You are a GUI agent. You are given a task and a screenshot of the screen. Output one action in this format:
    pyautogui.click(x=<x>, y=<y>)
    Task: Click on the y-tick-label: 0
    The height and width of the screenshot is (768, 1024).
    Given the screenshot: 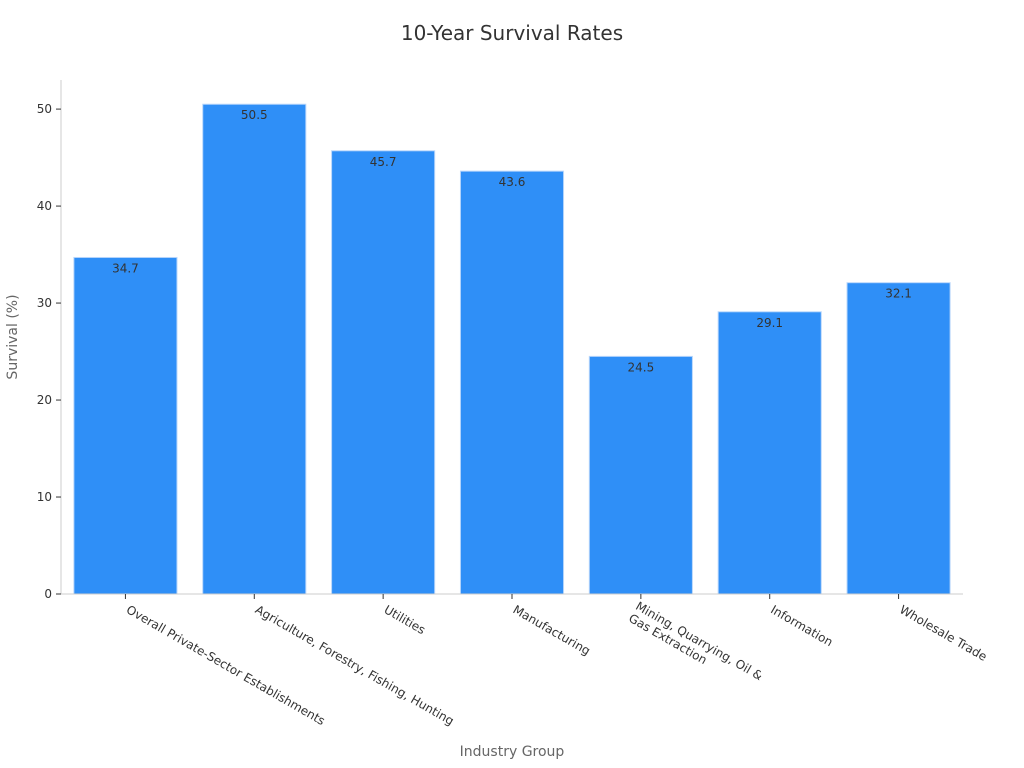 What is the action you would take?
    pyautogui.click(x=48, y=594)
    